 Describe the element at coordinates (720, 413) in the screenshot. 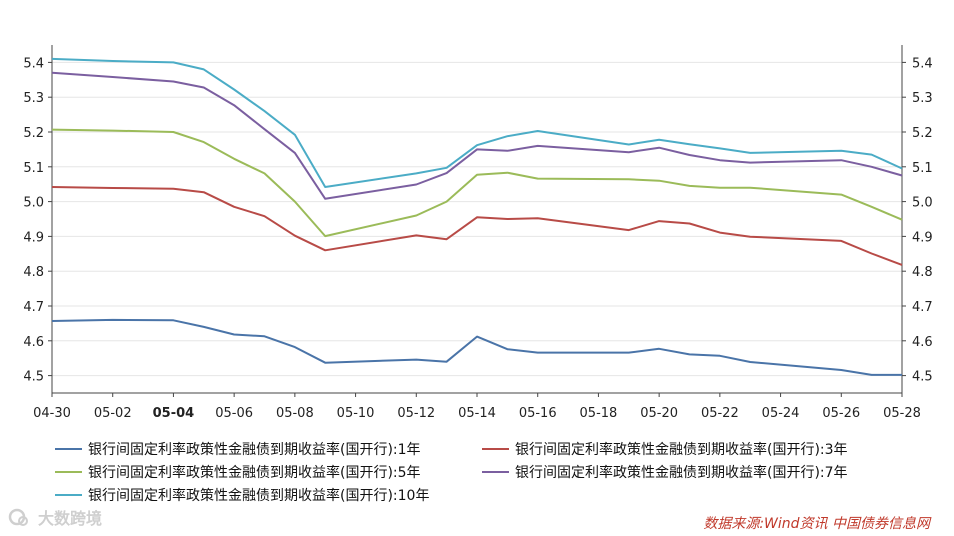

I see `x-tick-label: 05-22` at that location.